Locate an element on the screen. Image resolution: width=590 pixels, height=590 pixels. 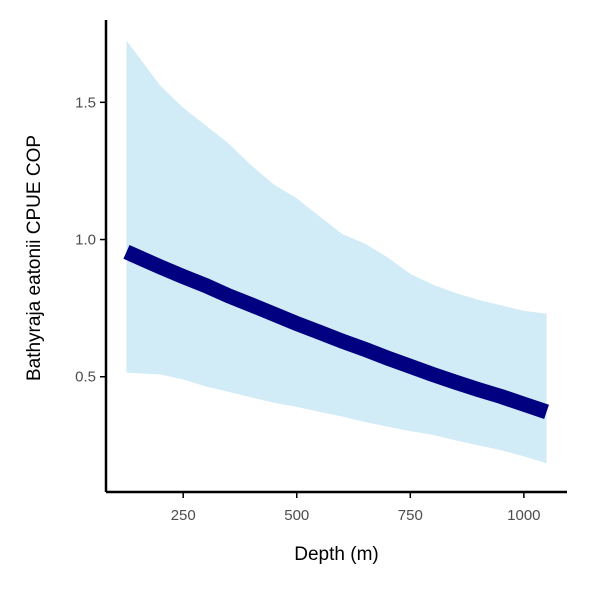
x-ticks: 250 500 750 1000 is located at coordinates (356, 508).